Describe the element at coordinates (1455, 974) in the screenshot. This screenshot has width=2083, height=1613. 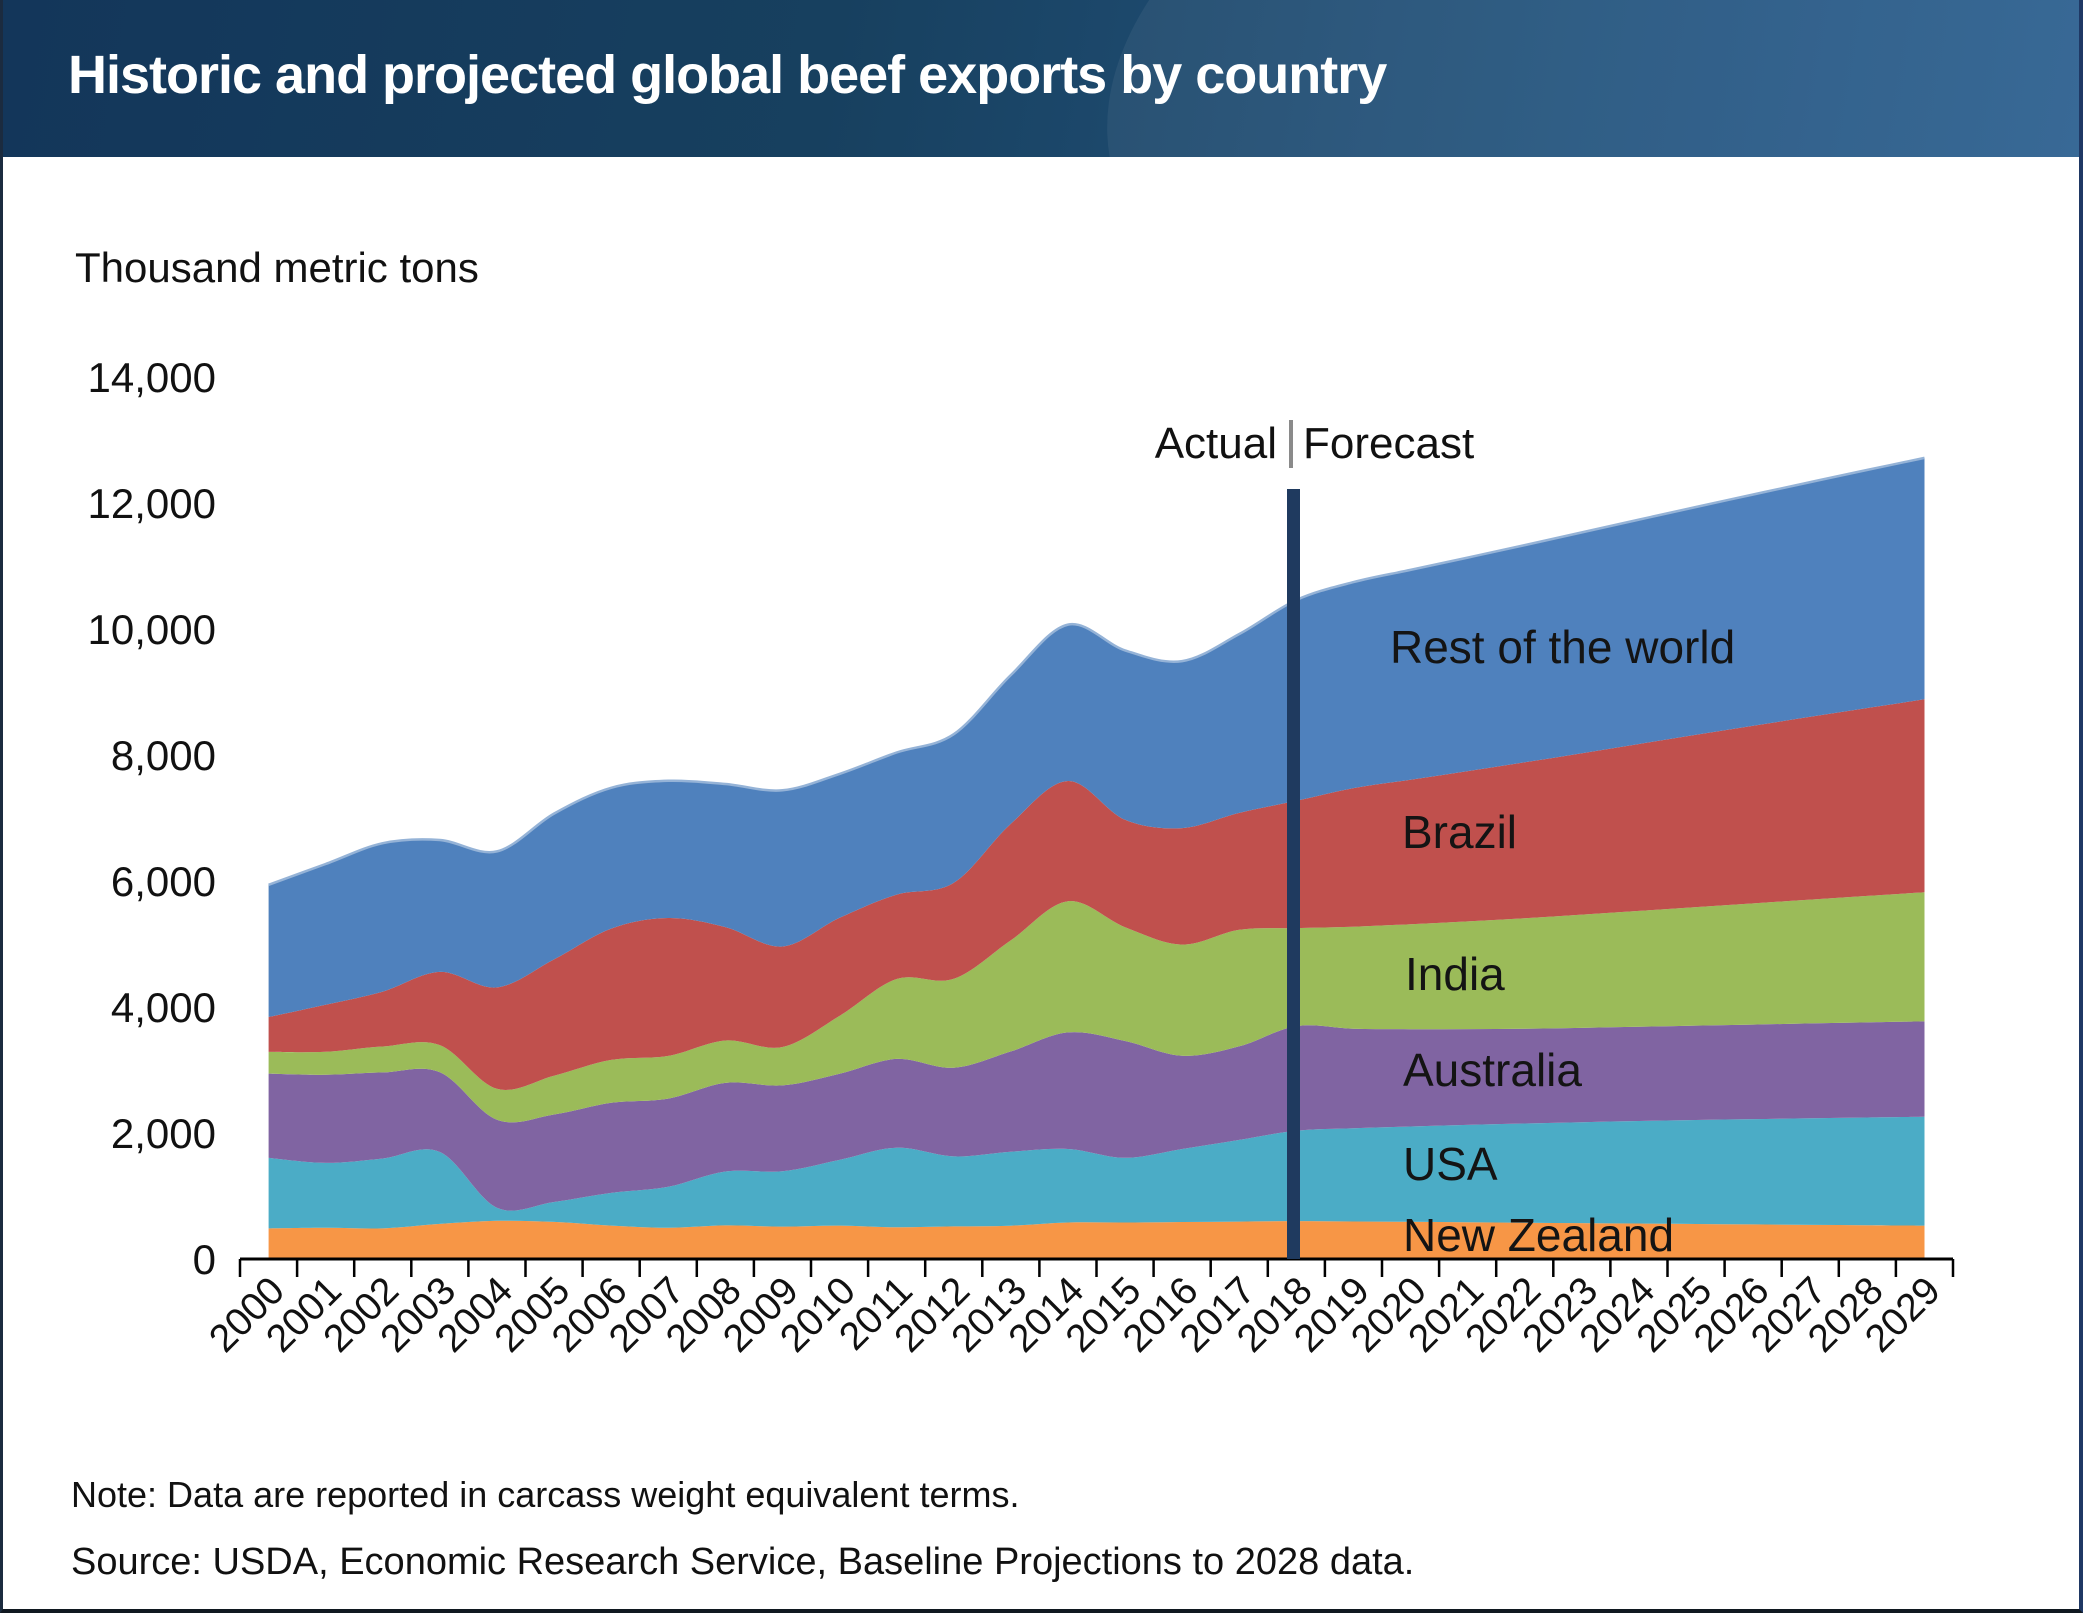
I see `series-label-india: India` at that location.